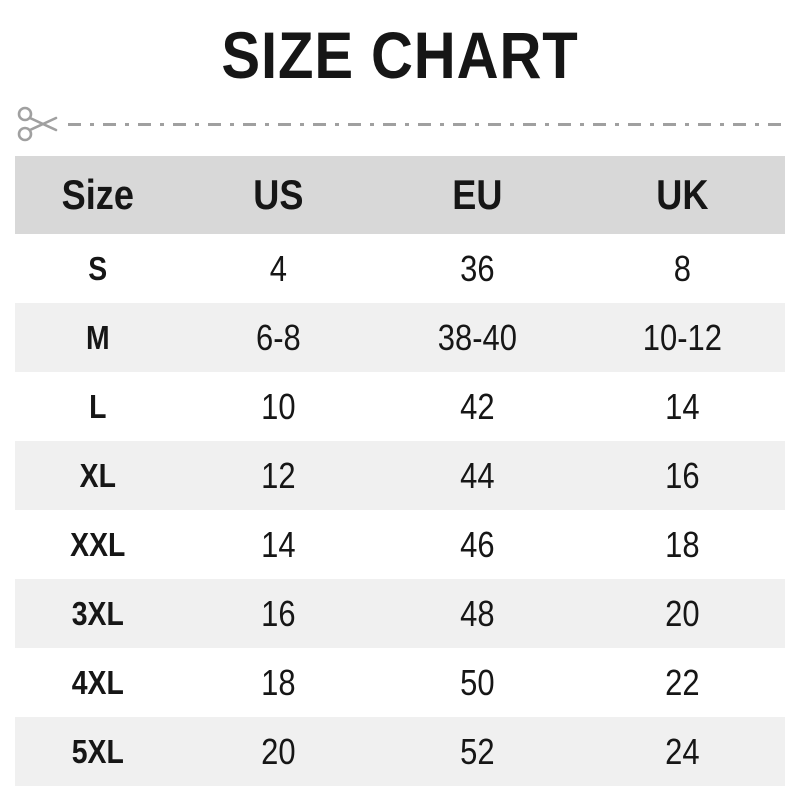 The image size is (800, 800). What do you see at coordinates (278, 544) in the screenshot?
I see `us-cell: 14` at bounding box center [278, 544].